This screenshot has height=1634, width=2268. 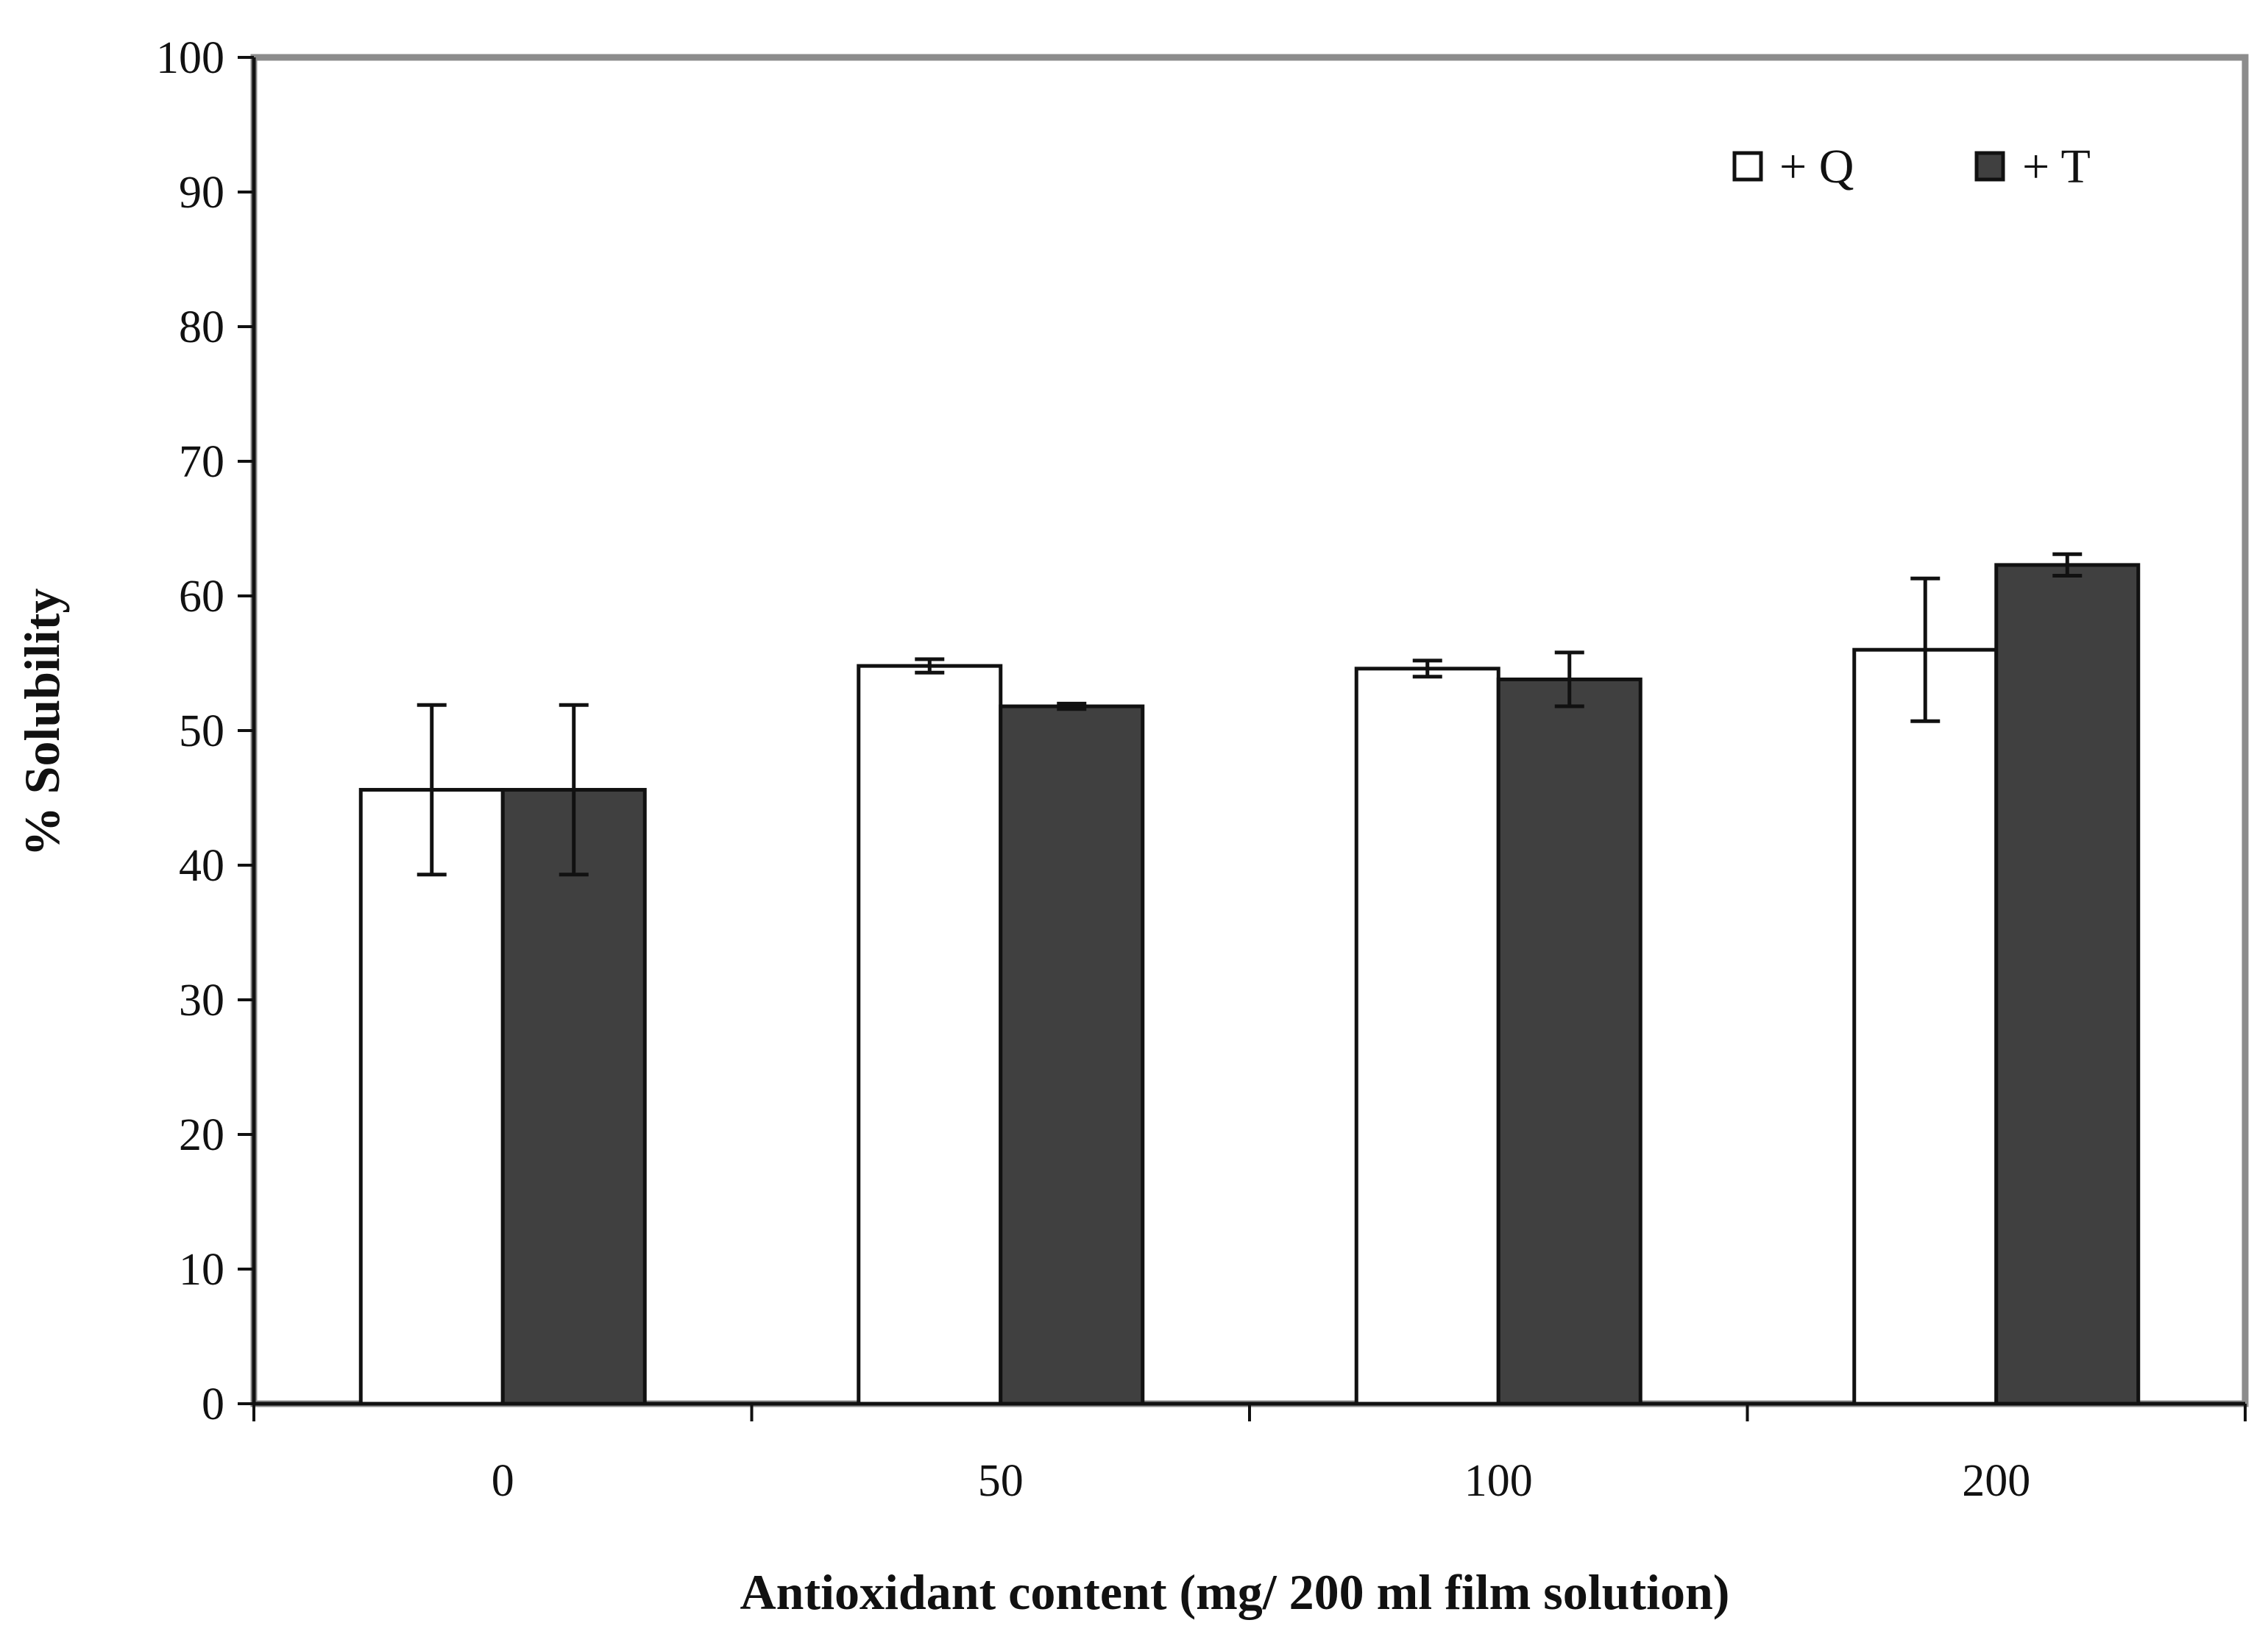 I want to click on y-tick-label: 80, so click(x=201, y=327).